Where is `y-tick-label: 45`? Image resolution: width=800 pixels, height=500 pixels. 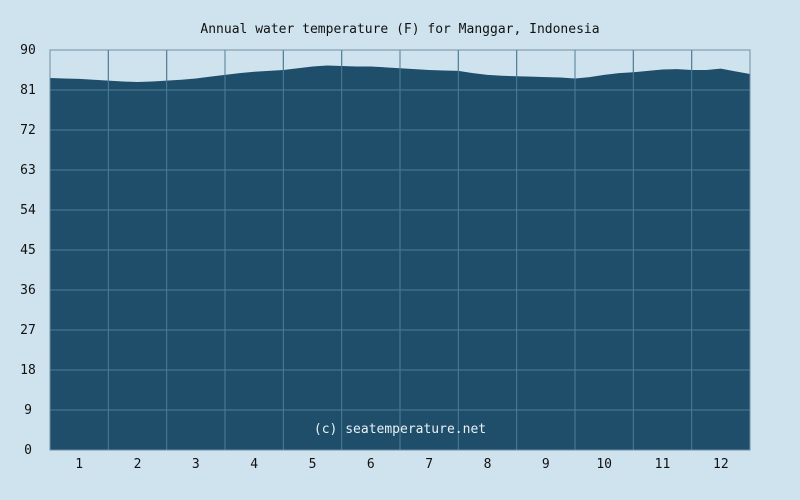
y-tick-label: 45 is located at coordinates (28, 250).